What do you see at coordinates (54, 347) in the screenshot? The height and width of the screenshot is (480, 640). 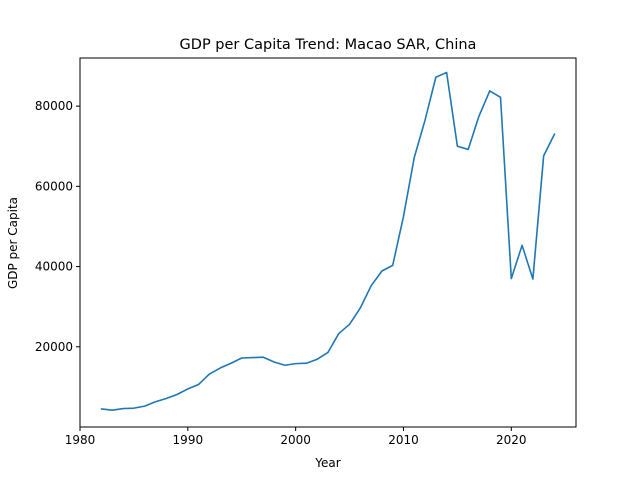 I see `y-tick-label: 20000` at bounding box center [54, 347].